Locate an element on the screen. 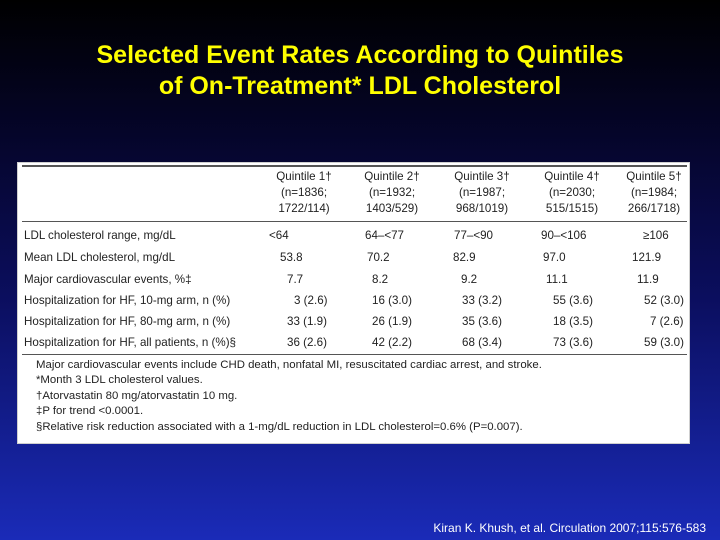 This screenshot has width=720, height=540. table-cell: 3 (2.6) is located at coordinates (311, 300).